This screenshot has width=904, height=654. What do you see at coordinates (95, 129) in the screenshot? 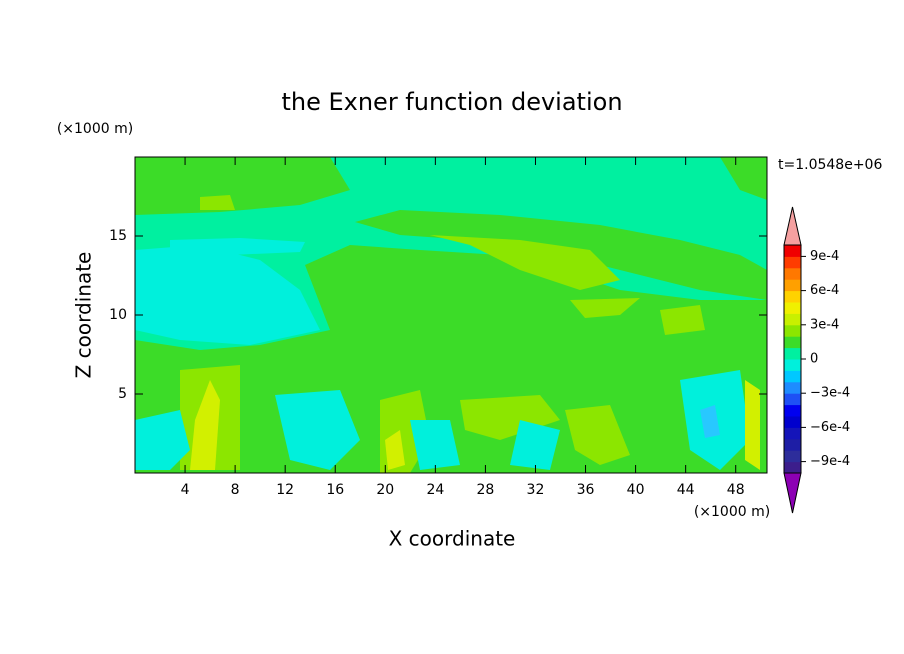
I see `y-unit: (×1000 m)` at bounding box center [95, 129].